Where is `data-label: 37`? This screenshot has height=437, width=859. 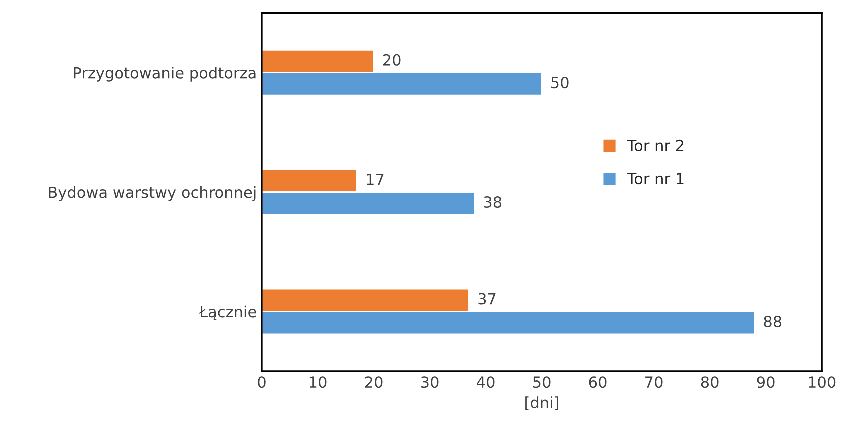
data-label: 37 is located at coordinates (487, 299).